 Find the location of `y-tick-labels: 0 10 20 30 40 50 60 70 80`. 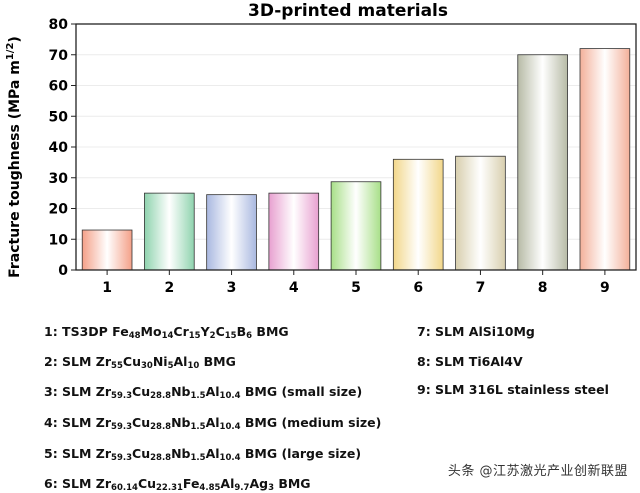

y-tick-labels: 0 10 20 30 40 50 60 70 80 is located at coordinates (62, 148).